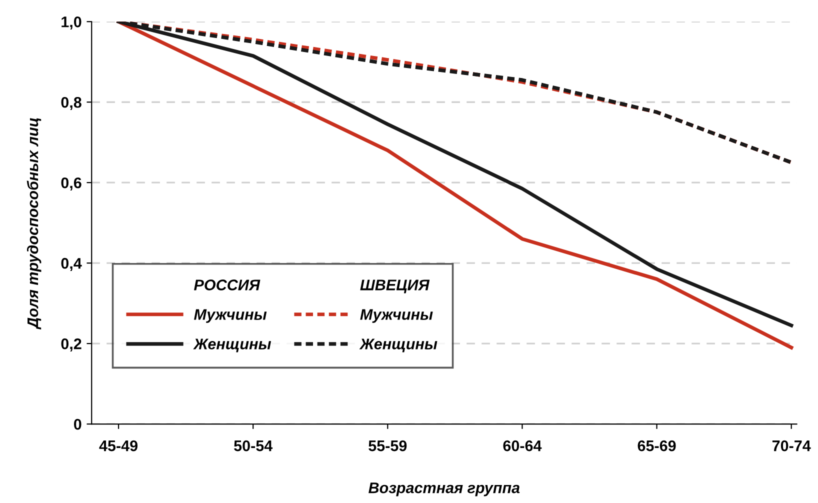 The image size is (818, 503). I want to click on x-axis-title: Возрастная группа, so click(444, 489).